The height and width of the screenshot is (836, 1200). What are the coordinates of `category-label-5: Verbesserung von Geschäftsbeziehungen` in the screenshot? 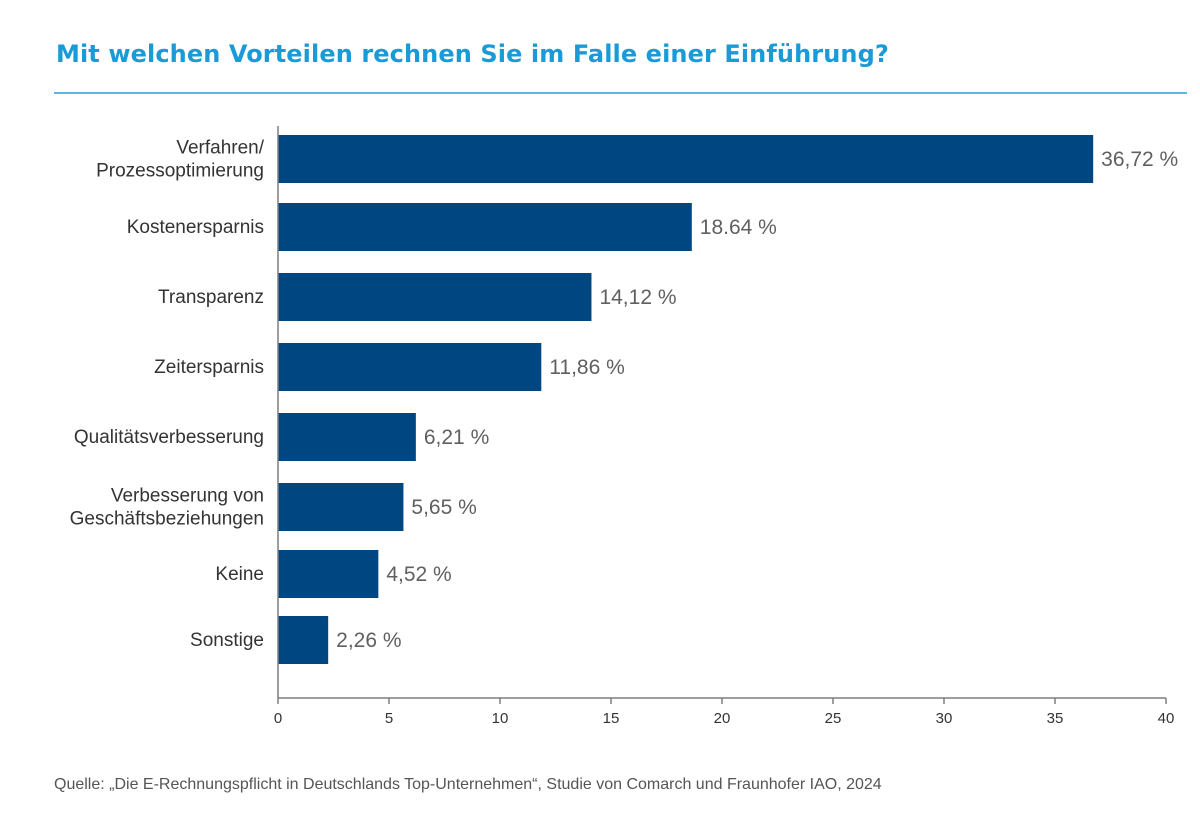 It's located at (167, 508).